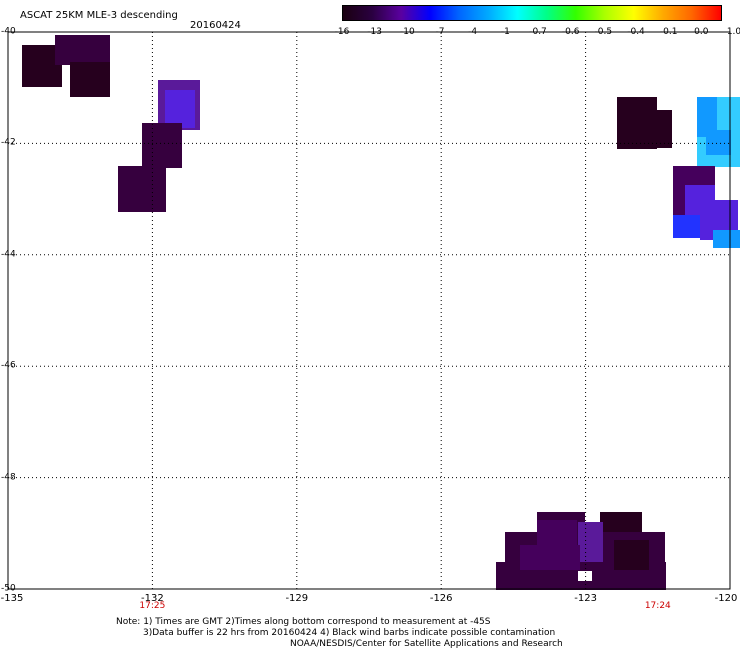  Describe the element at coordinates (152, 598) in the screenshot. I see `longitude-label: -132` at that location.